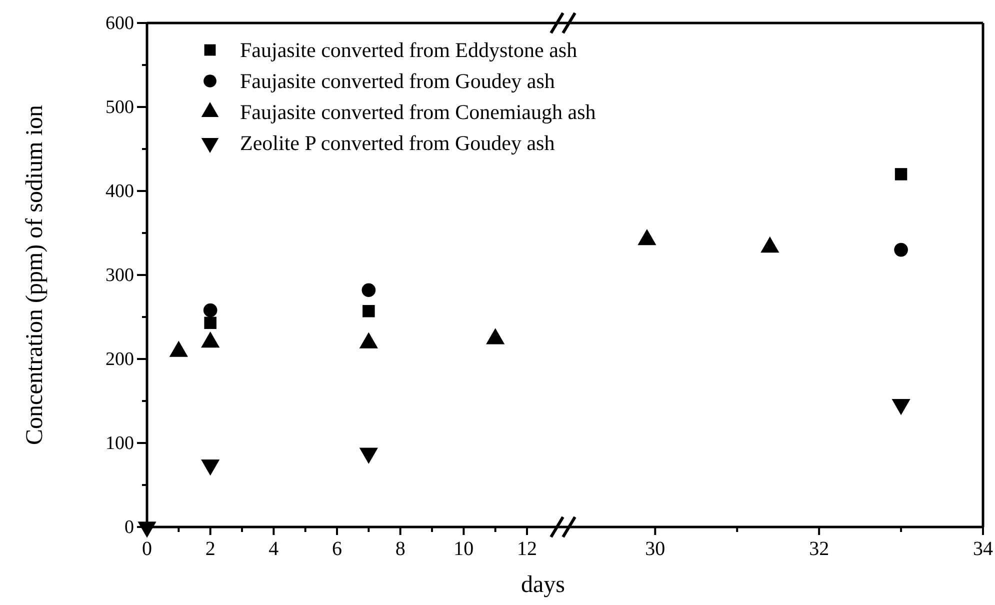 This screenshot has width=995, height=605. I want to click on x-tick-label: 6, so click(337, 549).